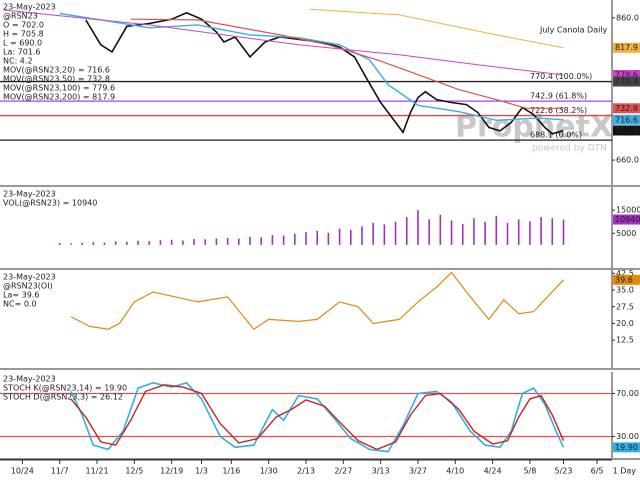 This screenshot has height=480, width=640. Describe the element at coordinates (59, 88) in the screenshot. I see `legend-entry: MOV(@RSN23,100) = 779.6` at that location.